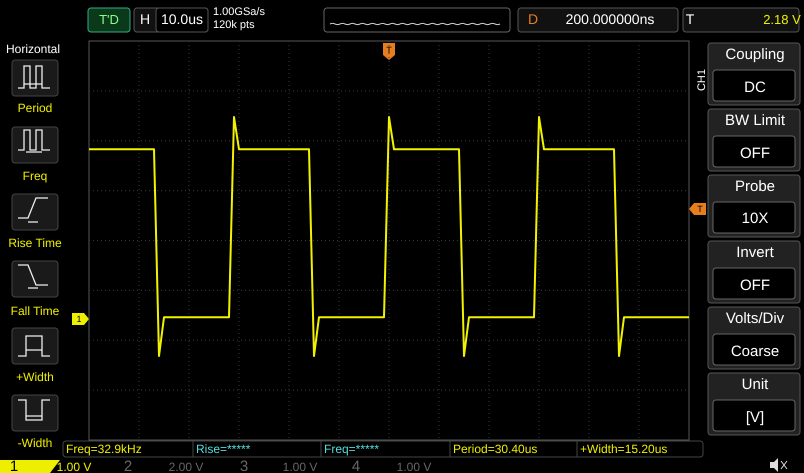  What do you see at coordinates (755, 417) in the screenshot?
I see `text: [V]` at bounding box center [755, 417].